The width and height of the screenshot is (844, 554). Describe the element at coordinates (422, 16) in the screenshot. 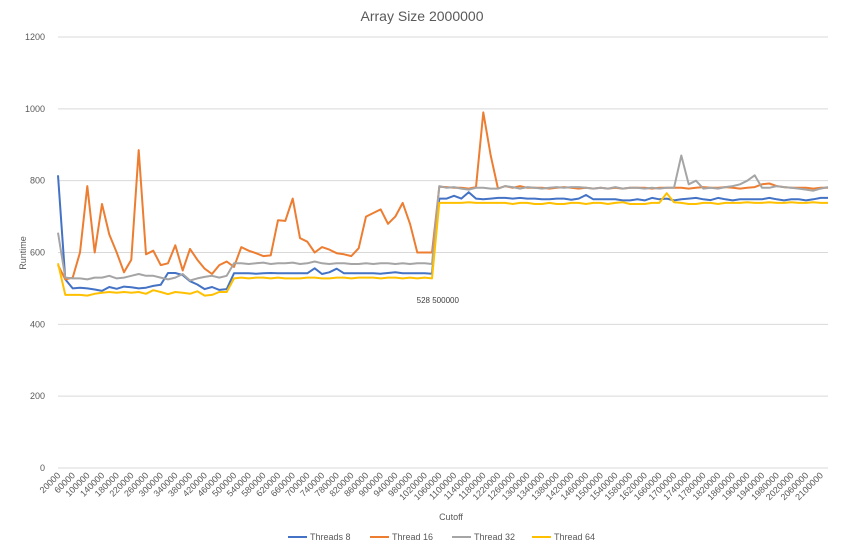

I see `chart-title: Array Size 2000000` at that location.